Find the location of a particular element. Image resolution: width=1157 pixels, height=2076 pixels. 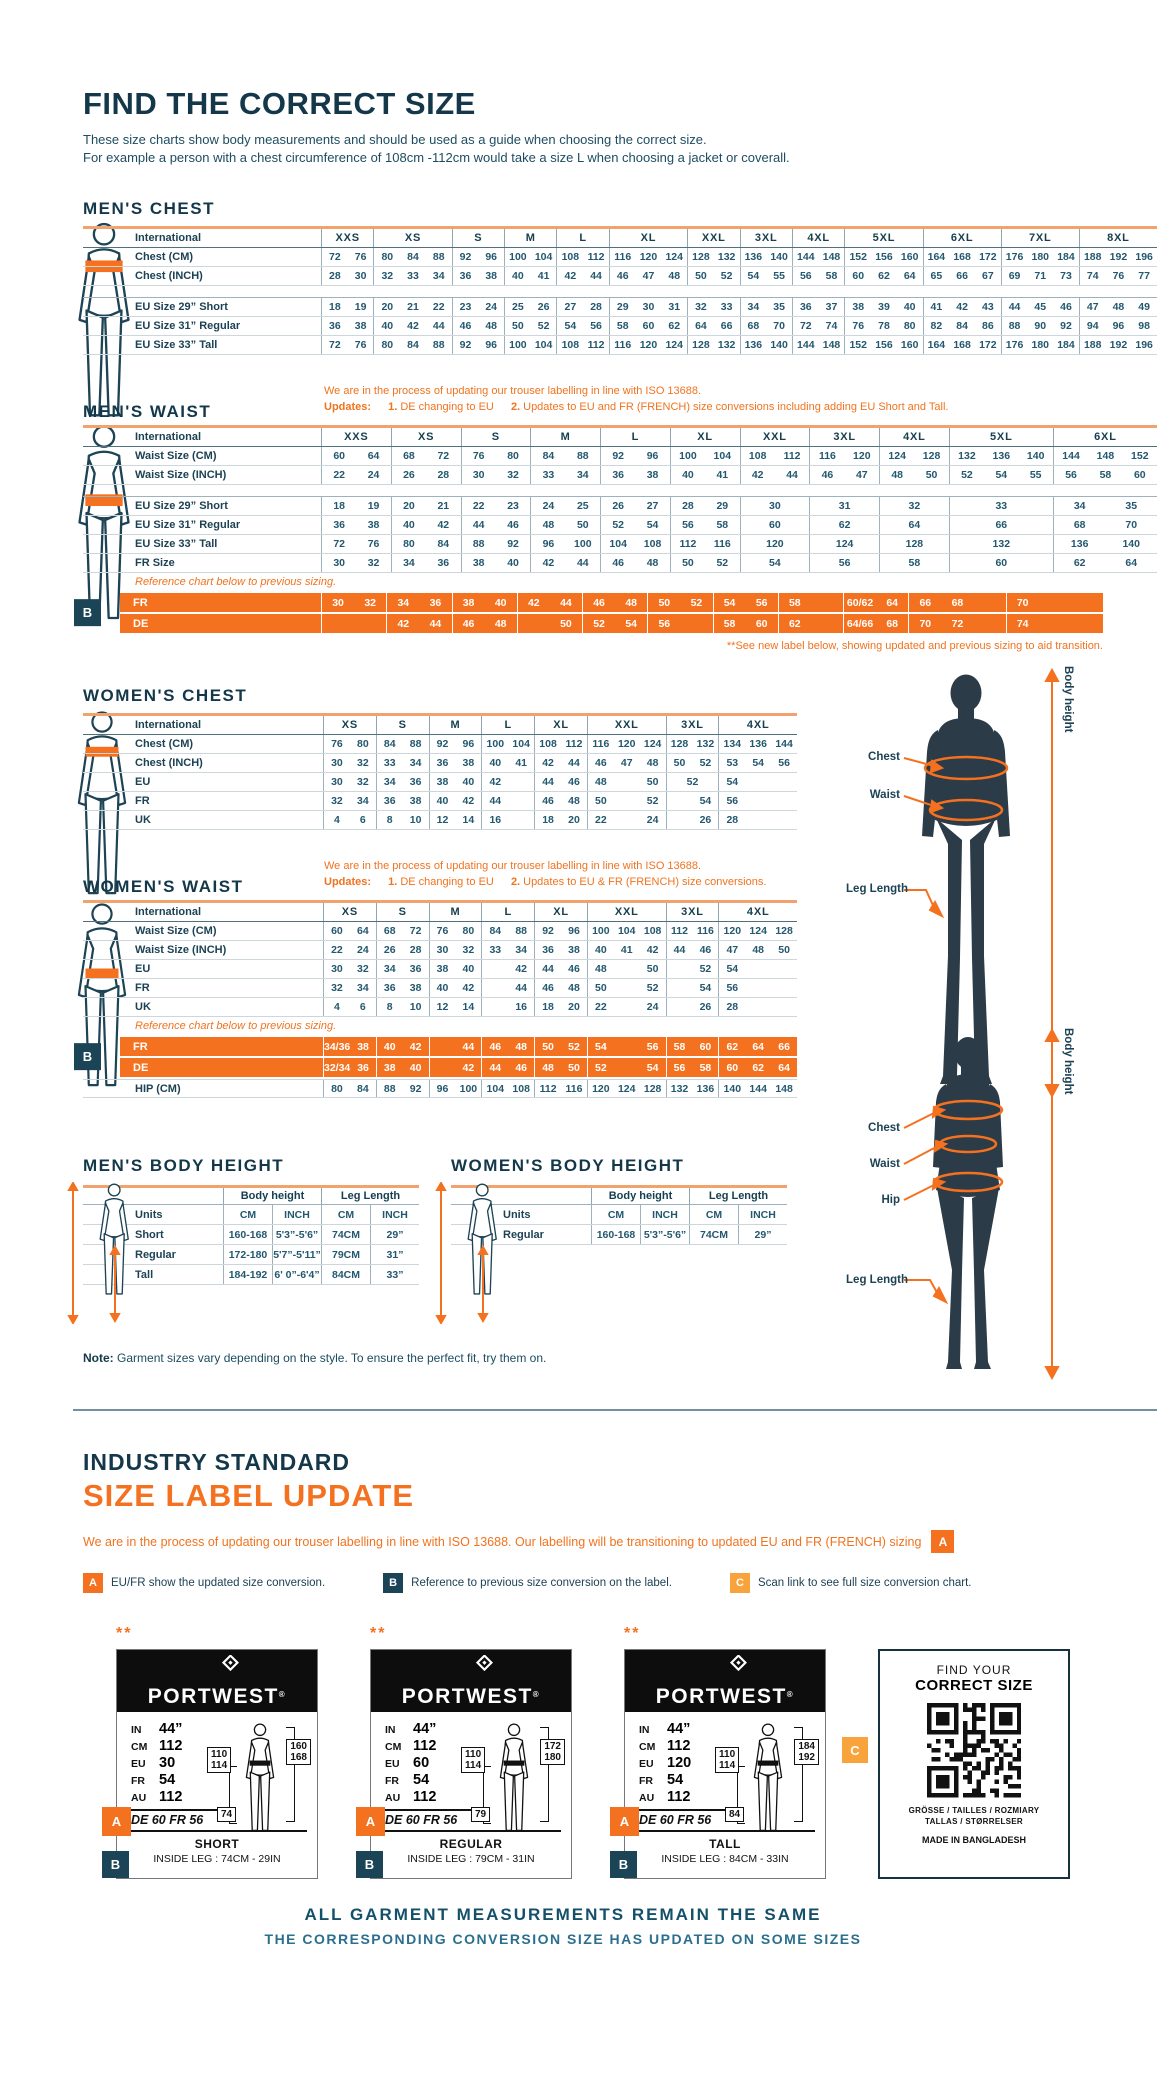

size-value: 120 is located at coordinates (679, 1763).